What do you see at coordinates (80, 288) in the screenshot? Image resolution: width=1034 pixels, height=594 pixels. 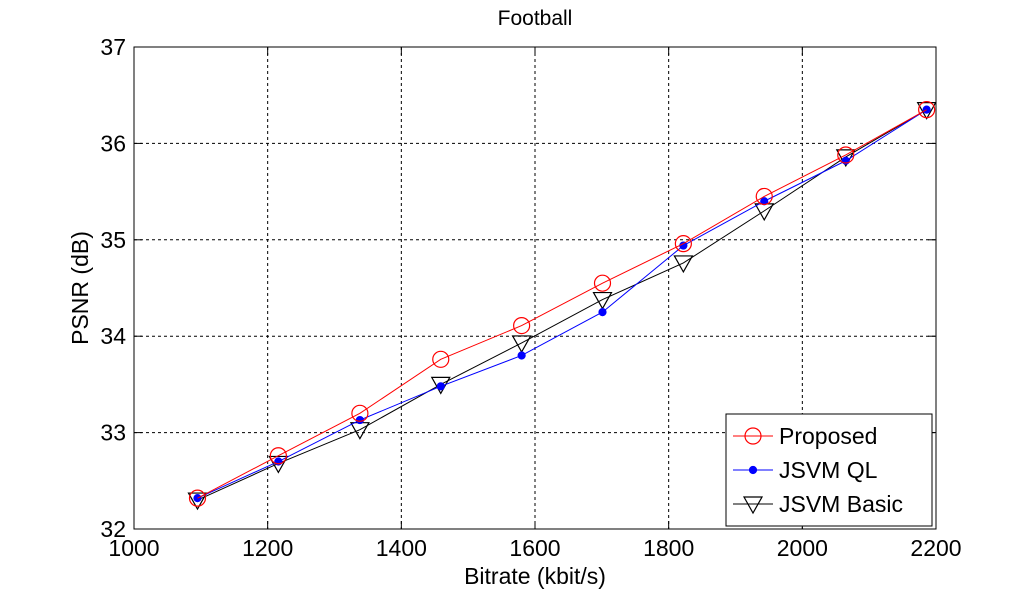 I see `y-axis-title: PSNR (dB)` at bounding box center [80, 288].